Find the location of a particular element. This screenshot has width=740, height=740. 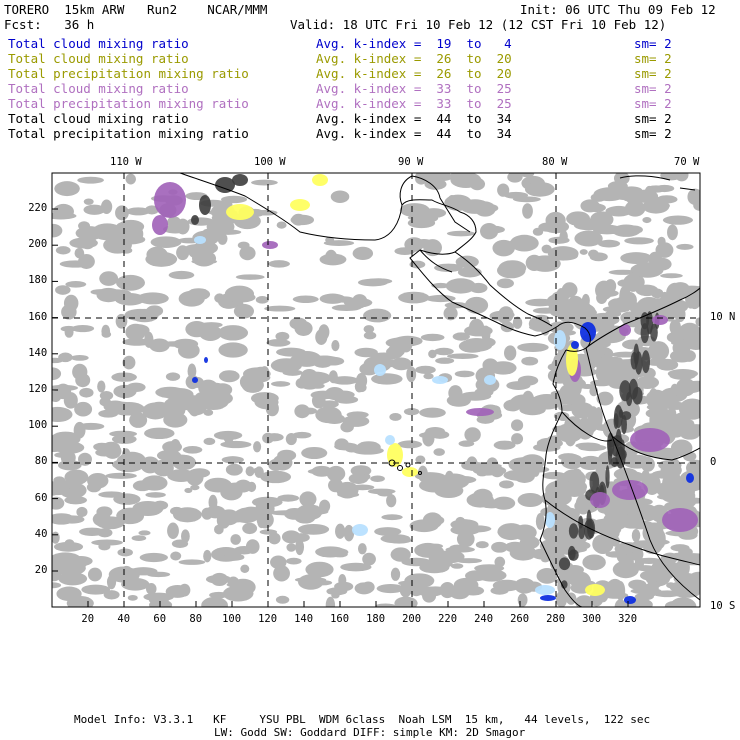

legend-kindex: Avg. k-index = 44 to 34 is located at coordinates (414, 133).